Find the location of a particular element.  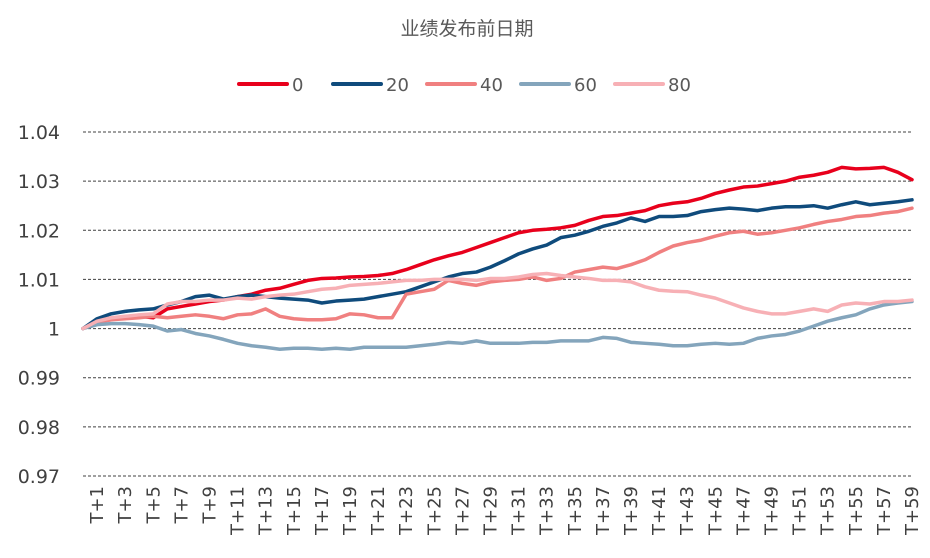

legend-label: 20 is located at coordinates (397, 85).